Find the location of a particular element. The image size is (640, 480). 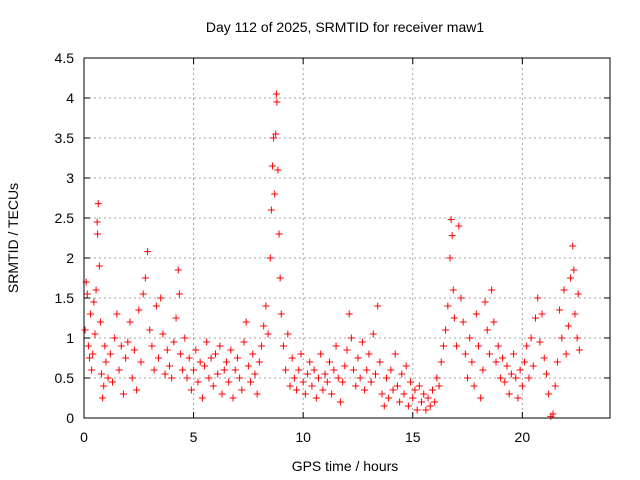

y-tick-label: 0 is located at coordinates (70, 418).